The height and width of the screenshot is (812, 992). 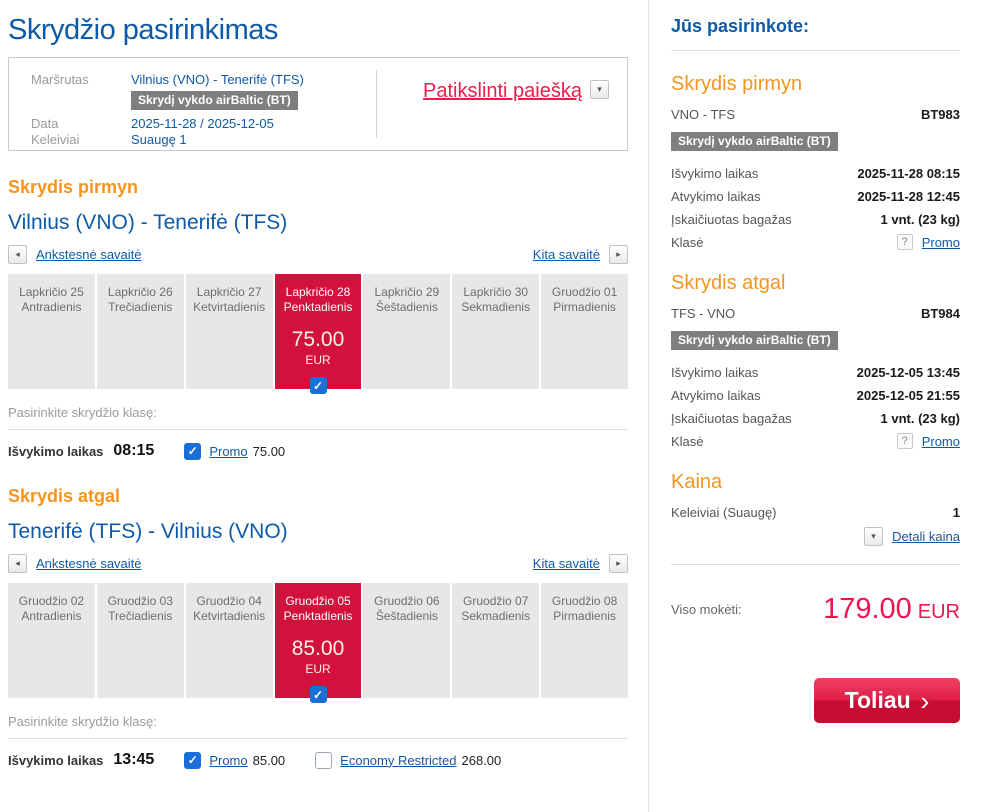 I want to click on day-date: Gruodžio 01, so click(x=584, y=292).